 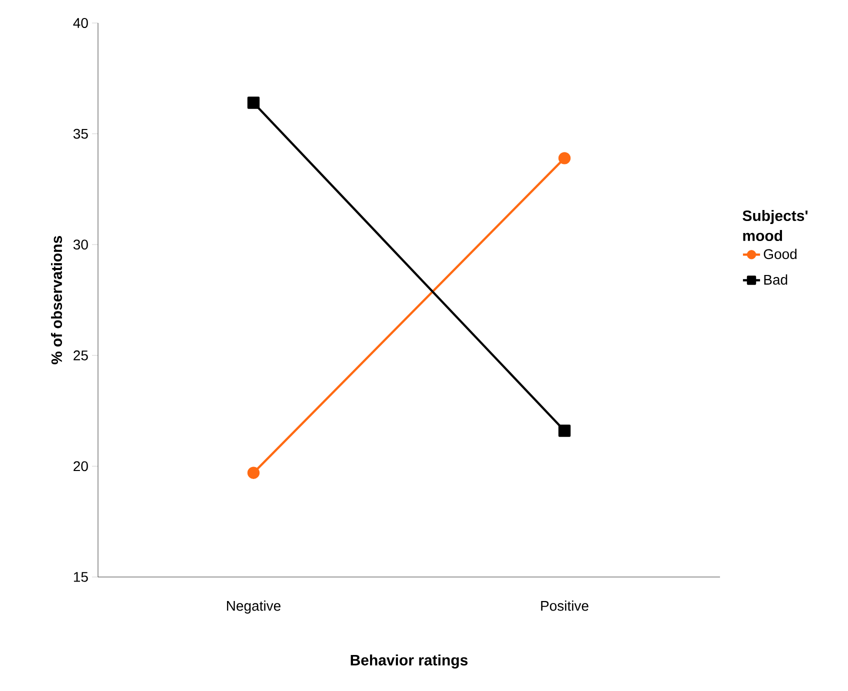 What do you see at coordinates (409, 661) in the screenshot?
I see `x-axis-title: Behavior ratings` at bounding box center [409, 661].